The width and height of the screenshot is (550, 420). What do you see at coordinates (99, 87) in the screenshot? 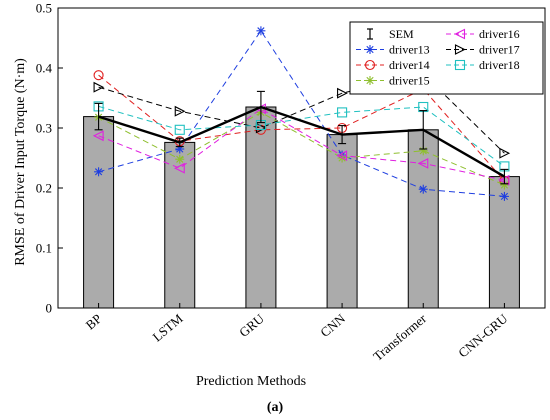
I see `point-driver17-BP` at bounding box center [99, 87].